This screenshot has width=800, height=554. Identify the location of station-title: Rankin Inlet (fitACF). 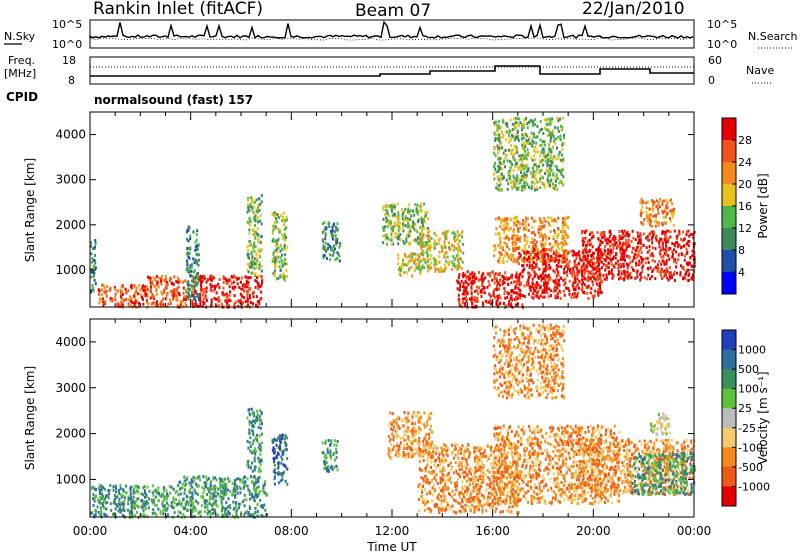
(178, 9).